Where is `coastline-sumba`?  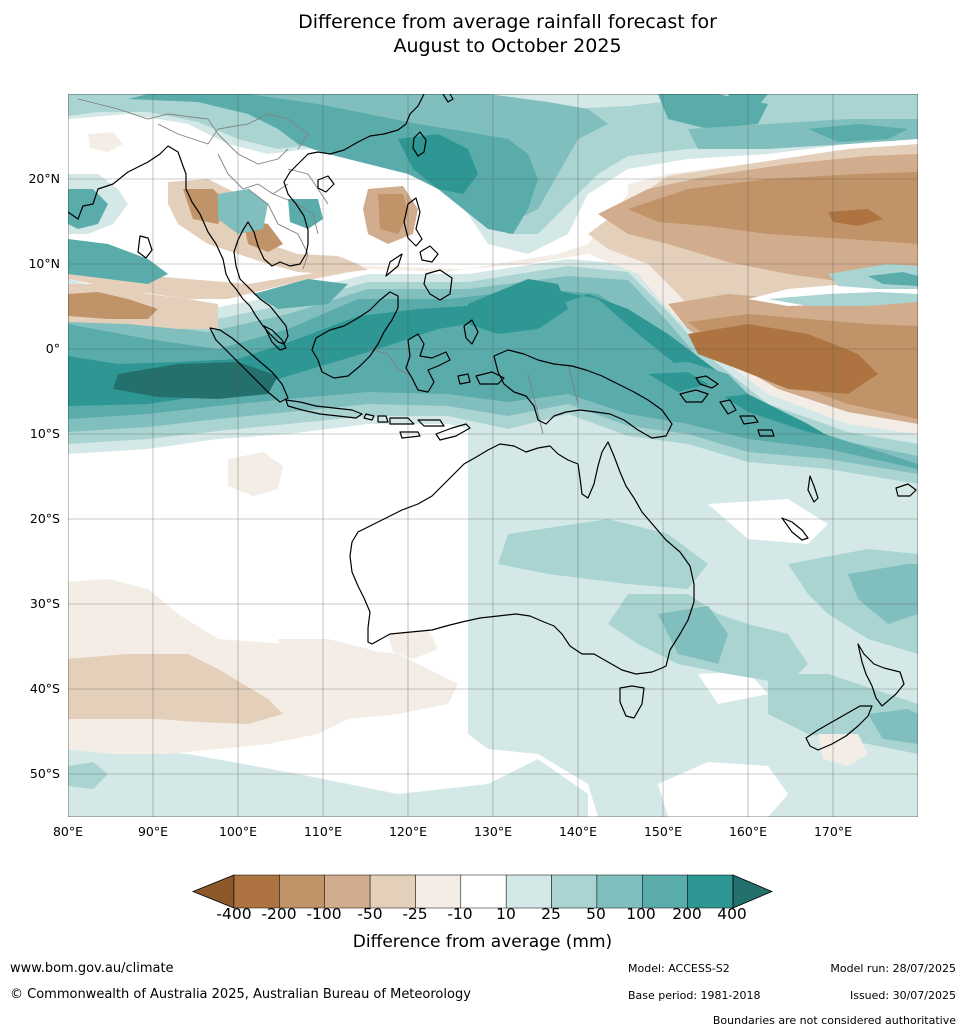 coastline-sumba is located at coordinates (410, 435).